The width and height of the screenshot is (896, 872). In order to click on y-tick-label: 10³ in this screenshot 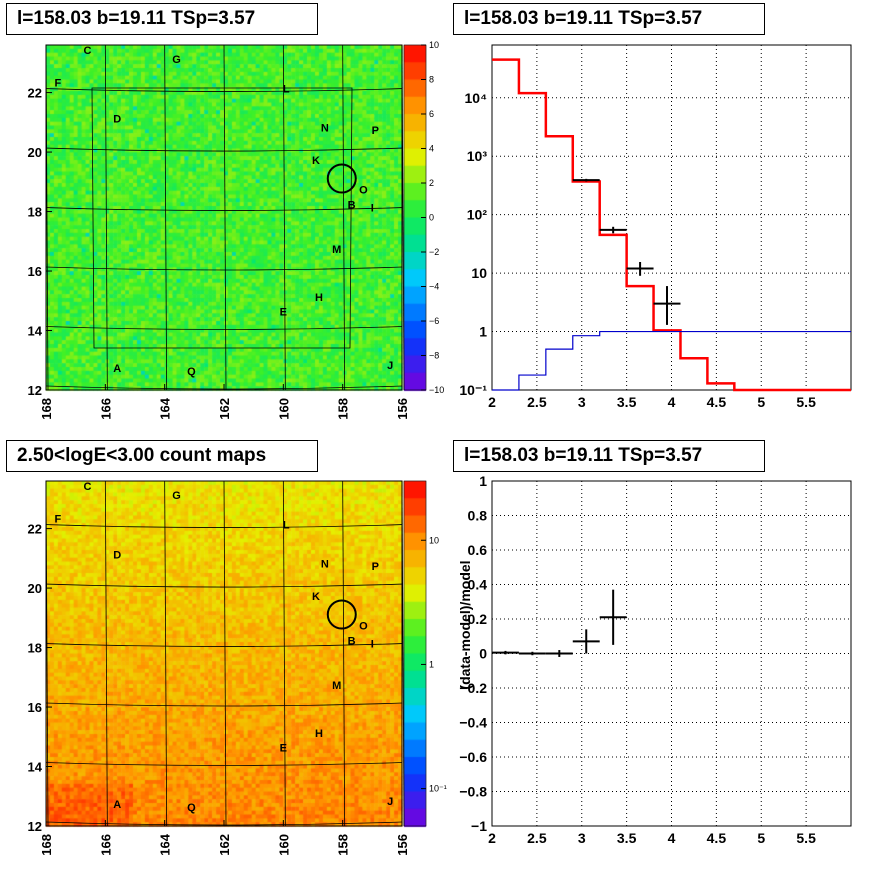, I will do `click(477, 156)`.